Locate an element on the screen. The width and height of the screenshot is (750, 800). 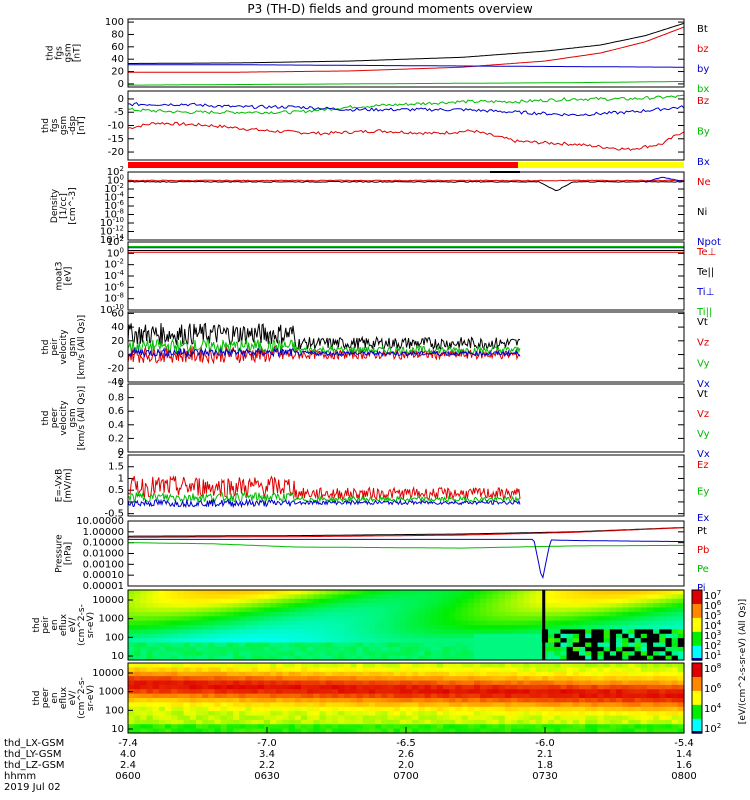
y-tick-label: 0.6 is located at coordinates (116, 411).